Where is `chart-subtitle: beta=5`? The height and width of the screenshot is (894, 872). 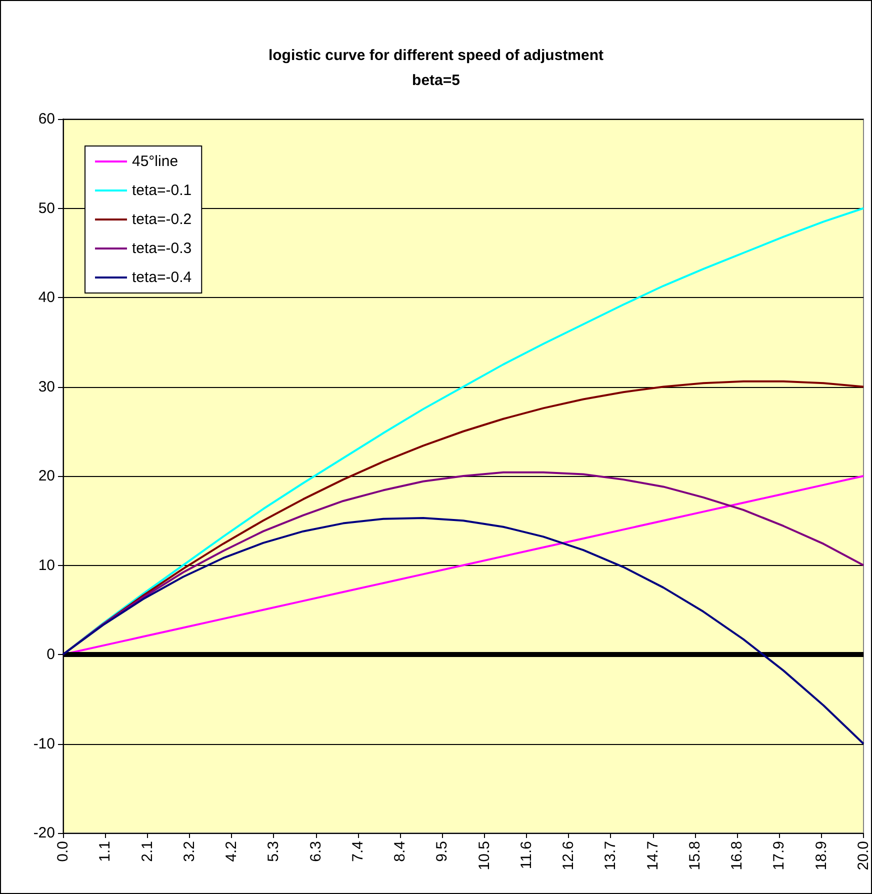 chart-subtitle: beta=5 is located at coordinates (436, 80).